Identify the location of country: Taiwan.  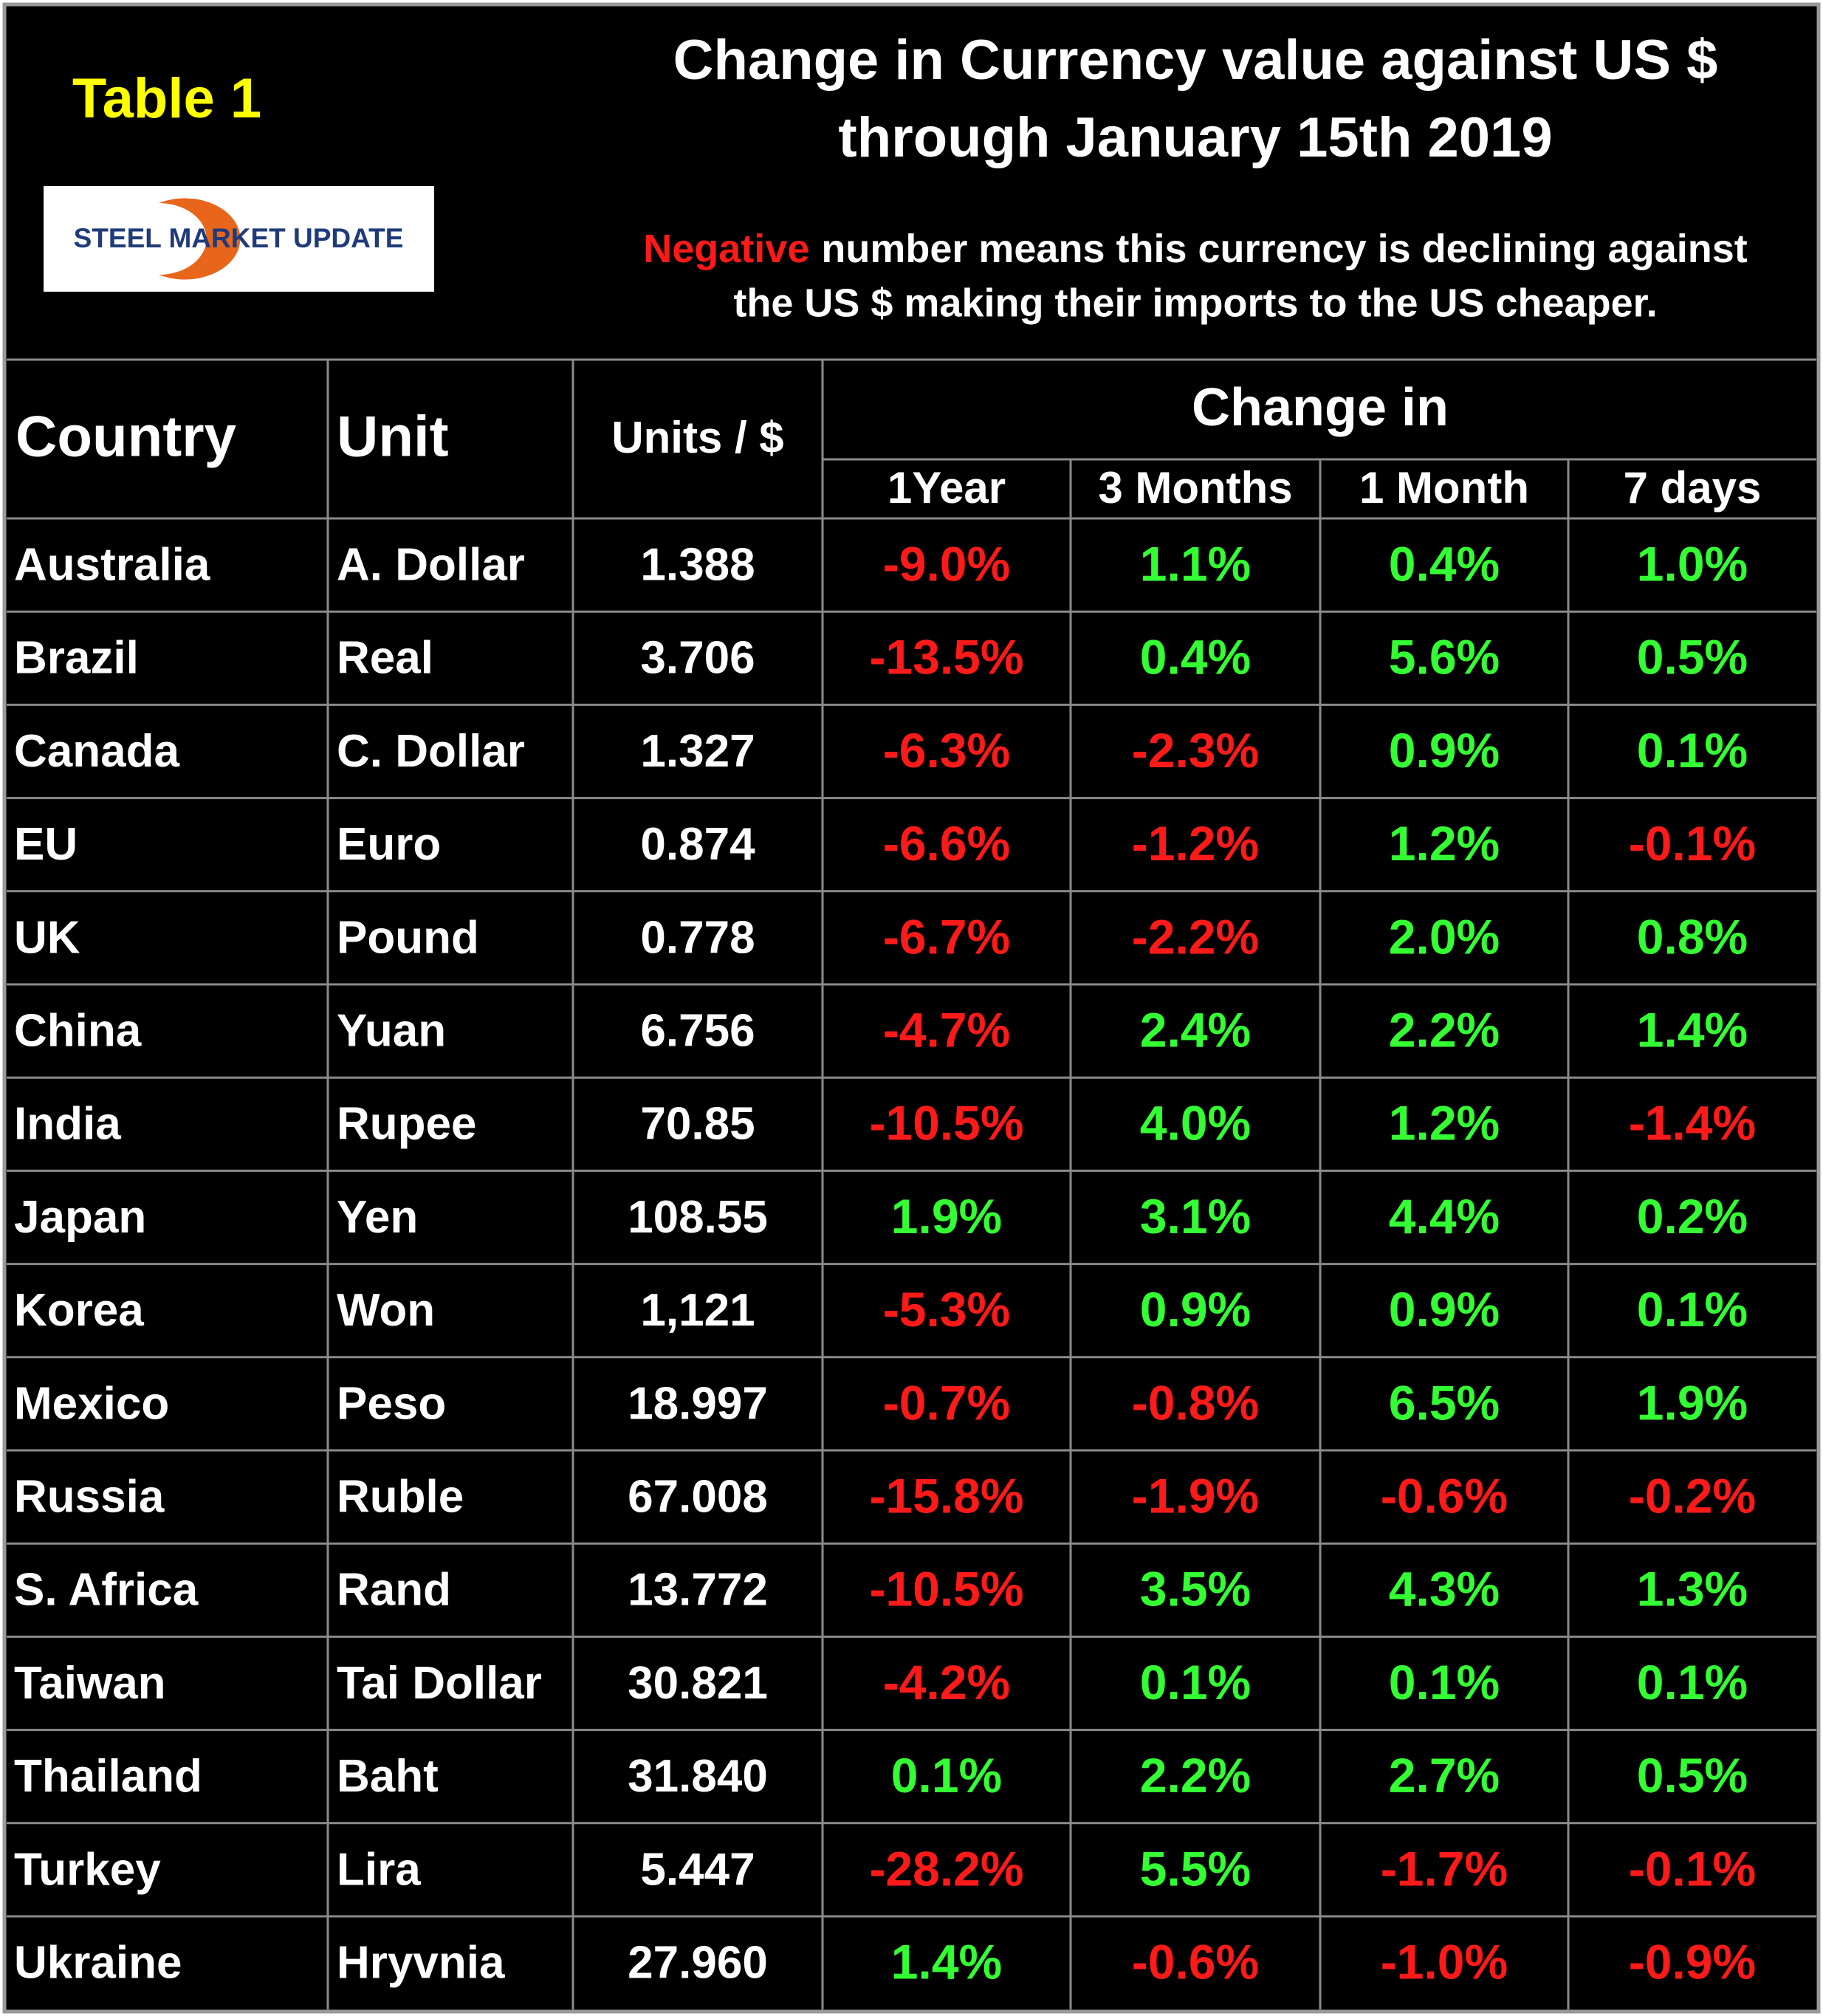
(90, 1684).